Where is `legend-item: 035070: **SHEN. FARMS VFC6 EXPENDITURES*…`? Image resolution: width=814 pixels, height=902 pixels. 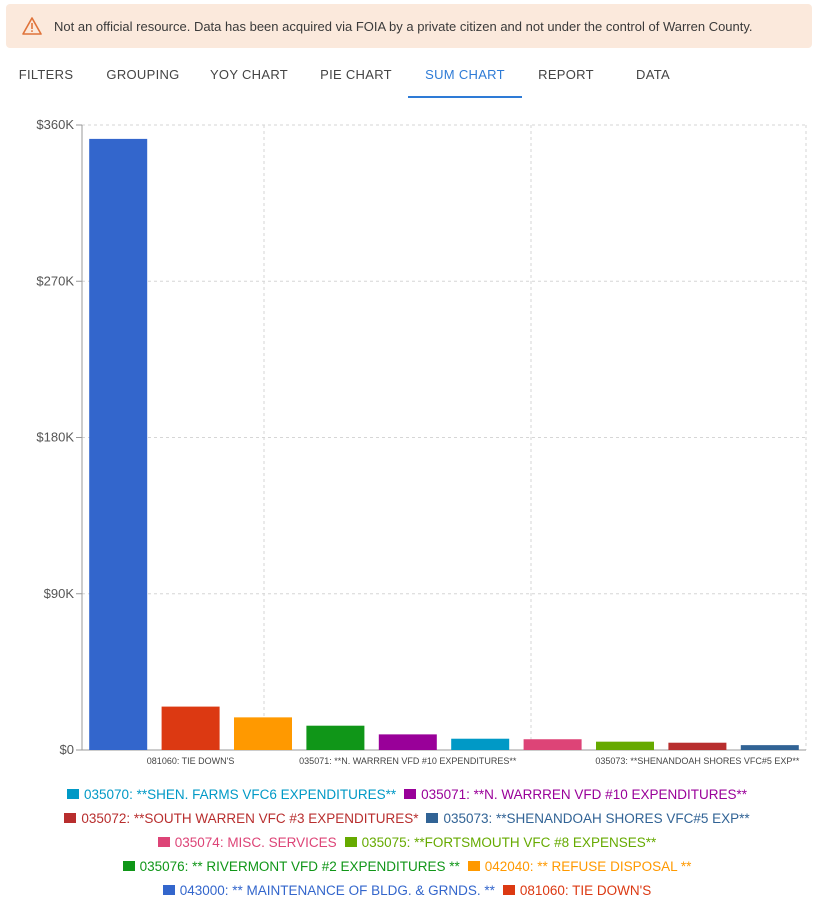 legend-item: 035070: **SHEN. FARMS VFC6 EXPENDITURES*… is located at coordinates (231, 794).